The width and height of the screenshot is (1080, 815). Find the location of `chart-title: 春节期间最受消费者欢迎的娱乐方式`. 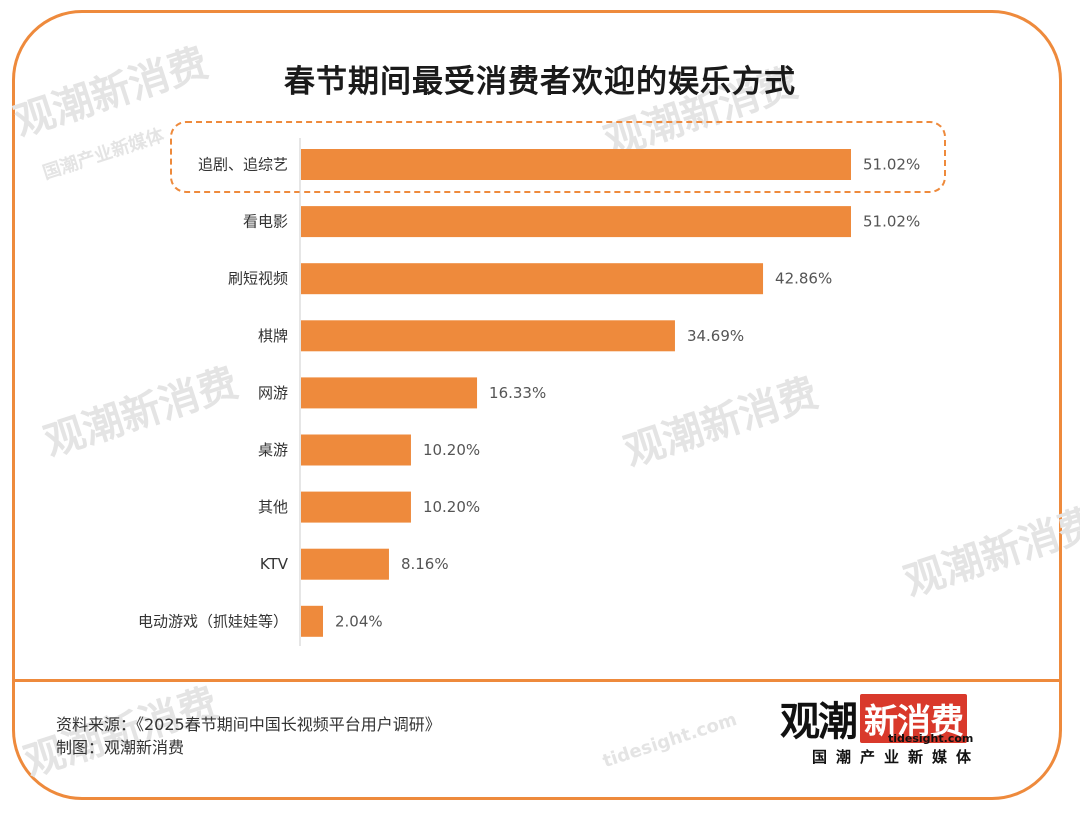

chart-title: 春节期间最受消费者欢迎的娱乐方式 is located at coordinates (540, 82).